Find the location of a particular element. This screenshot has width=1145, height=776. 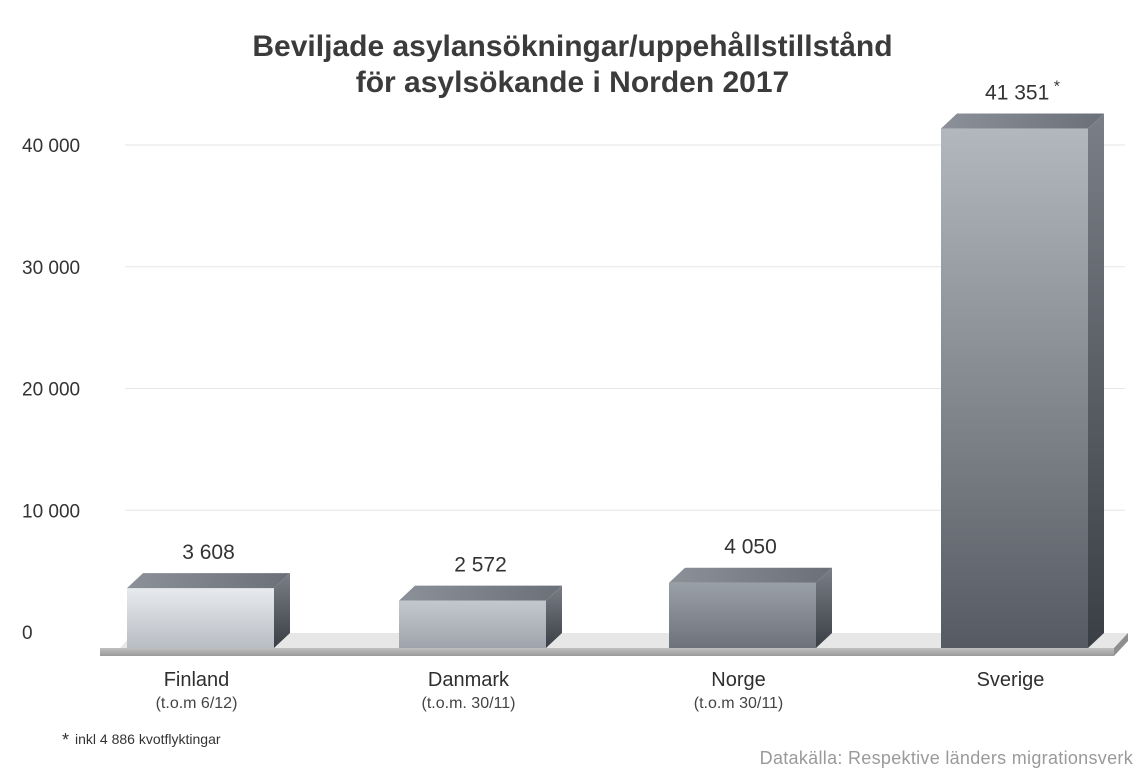

value-label: 41 351 * is located at coordinates (1022, 92).